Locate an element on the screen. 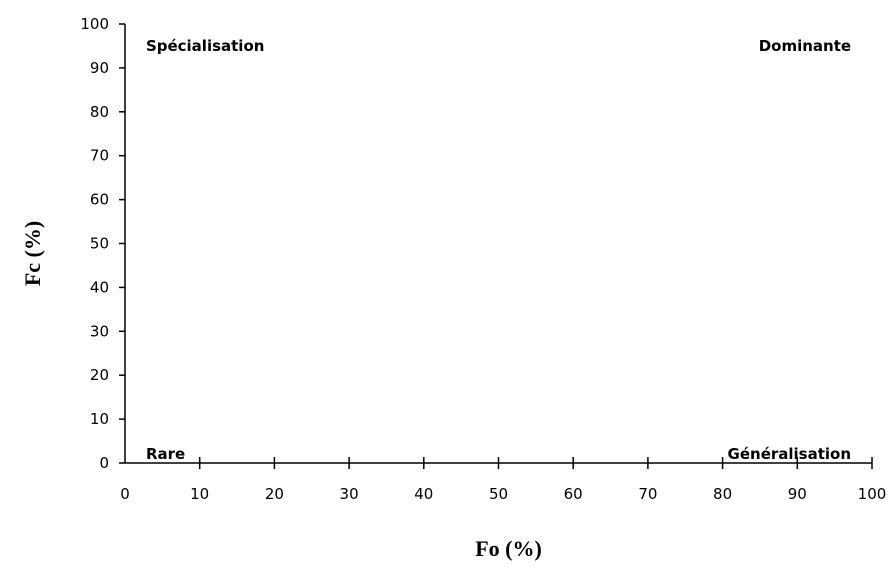 This screenshot has width=893, height=574. y-axis-title: Fc (%) is located at coordinates (32, 253).